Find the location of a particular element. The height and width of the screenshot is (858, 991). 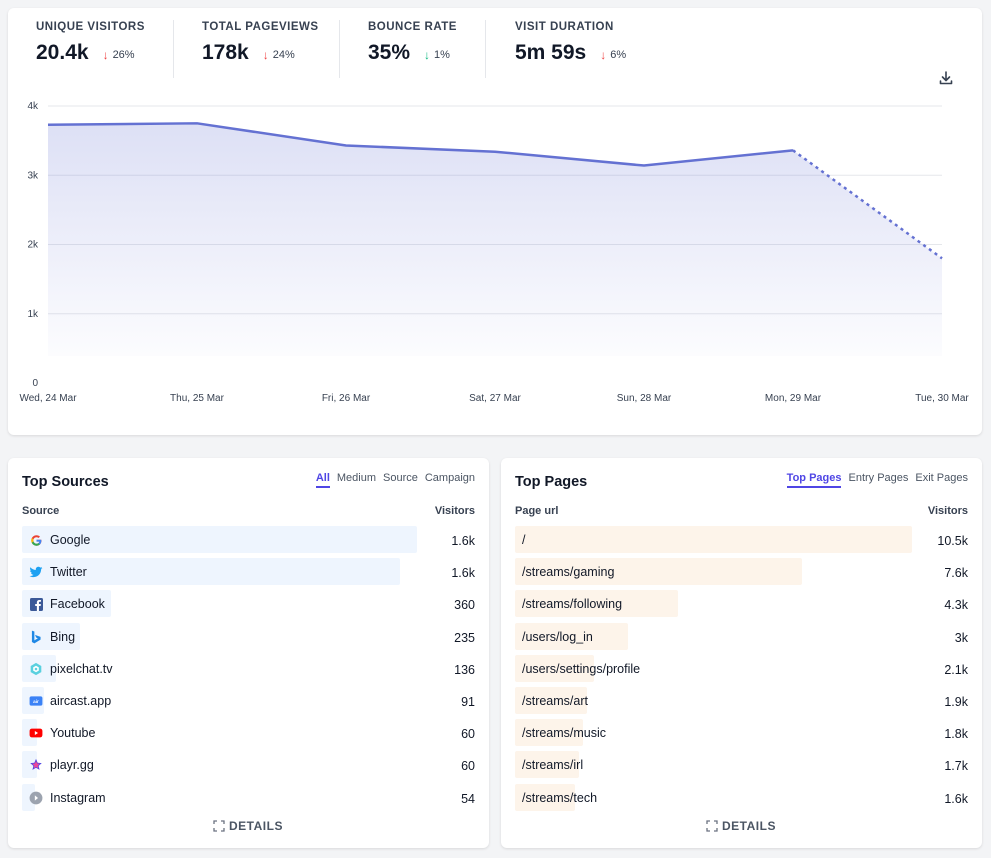

x-tick-label: Sat, 27 Mar is located at coordinates (495, 398).